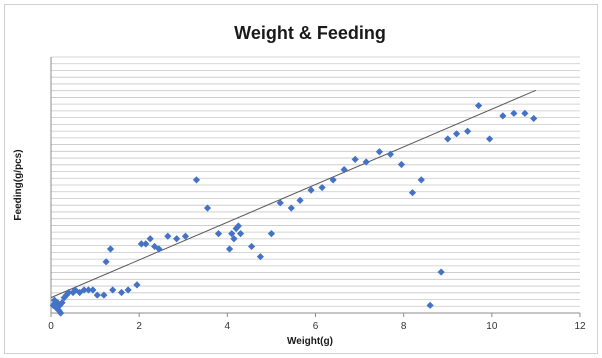  I want to click on x-axis-label: Weight(g), so click(310, 341).